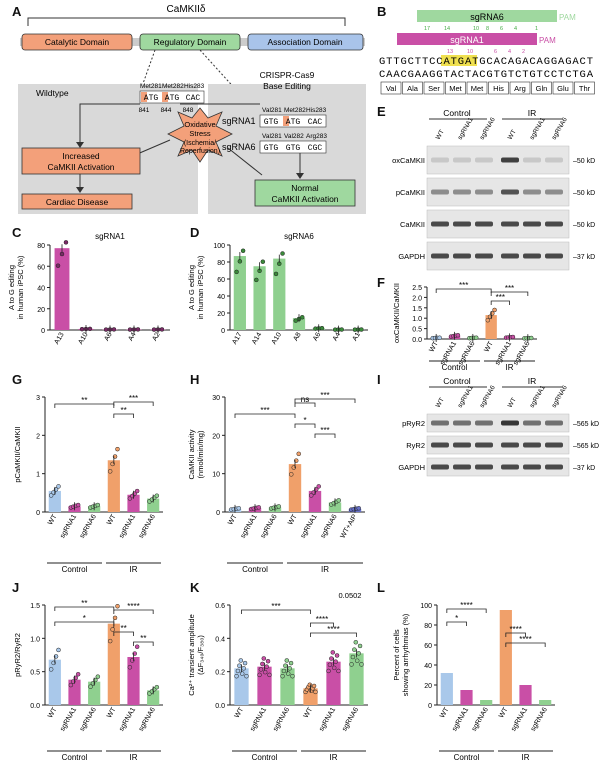 This screenshot has width=607, height=763. I want to click on wt-pos-1: 841, so click(144, 110).